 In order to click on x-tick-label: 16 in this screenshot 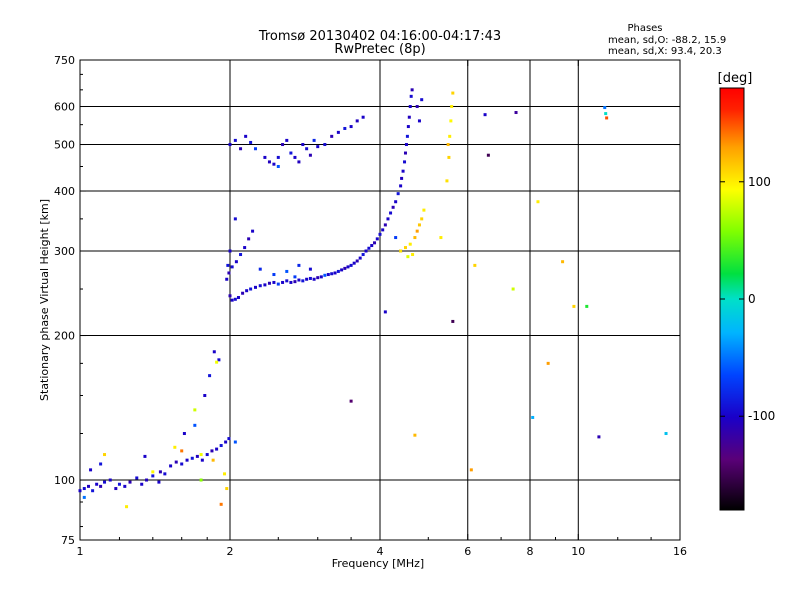, I will do `click(680, 551)`.